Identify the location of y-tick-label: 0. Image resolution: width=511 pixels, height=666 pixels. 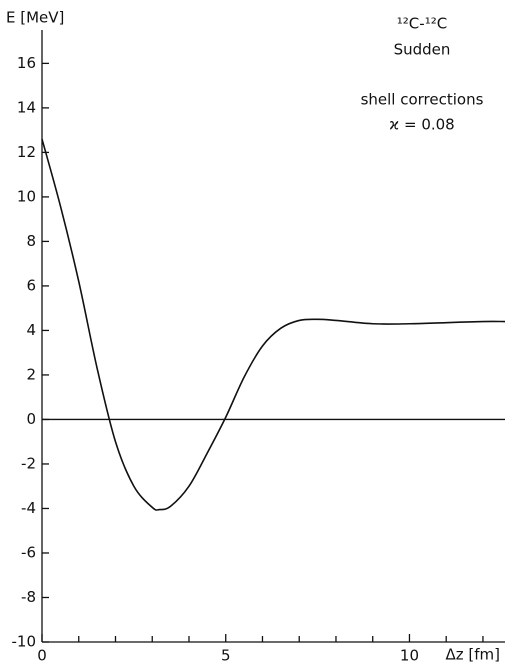
(31, 419).